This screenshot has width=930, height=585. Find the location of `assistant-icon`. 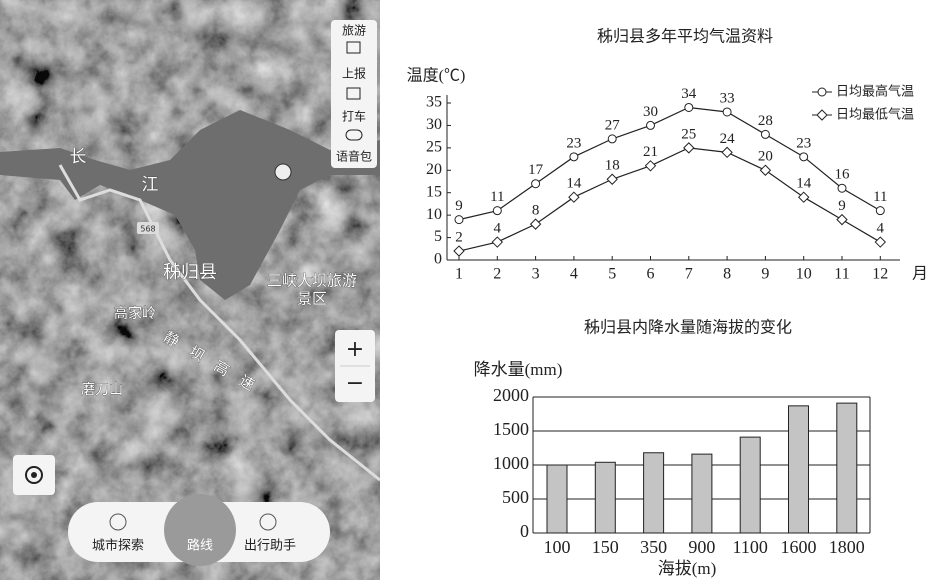

assistant-icon is located at coordinates (268, 522).